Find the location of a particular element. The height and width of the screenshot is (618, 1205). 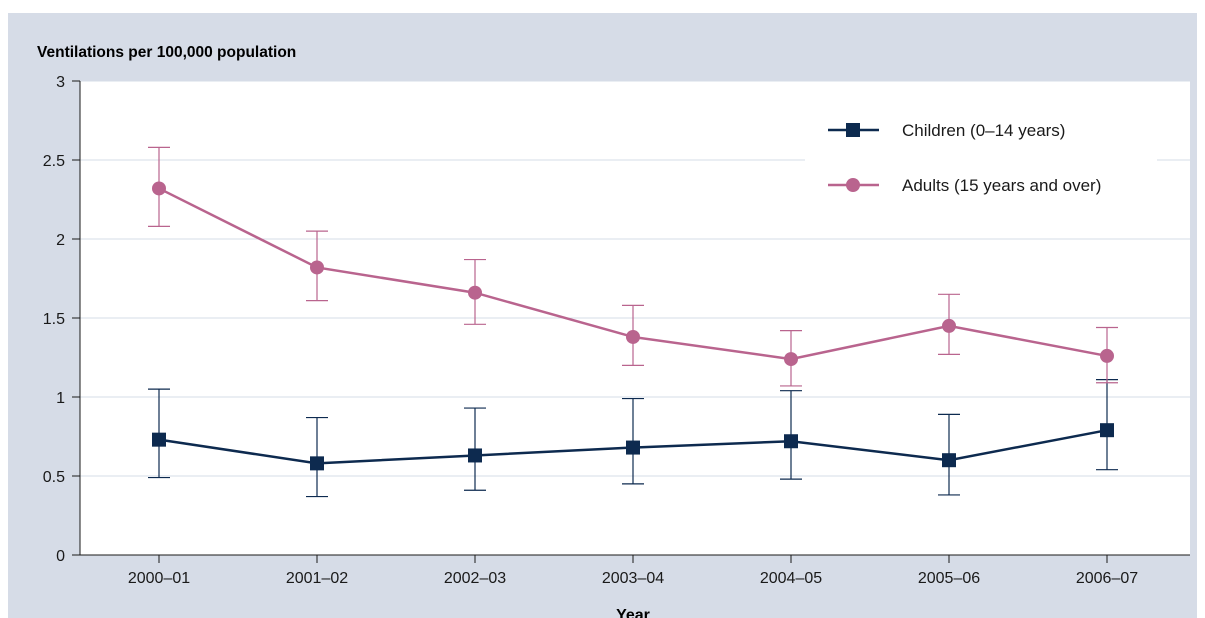

legend-label: Adults (15 years and over) is located at coordinates (1001, 185).